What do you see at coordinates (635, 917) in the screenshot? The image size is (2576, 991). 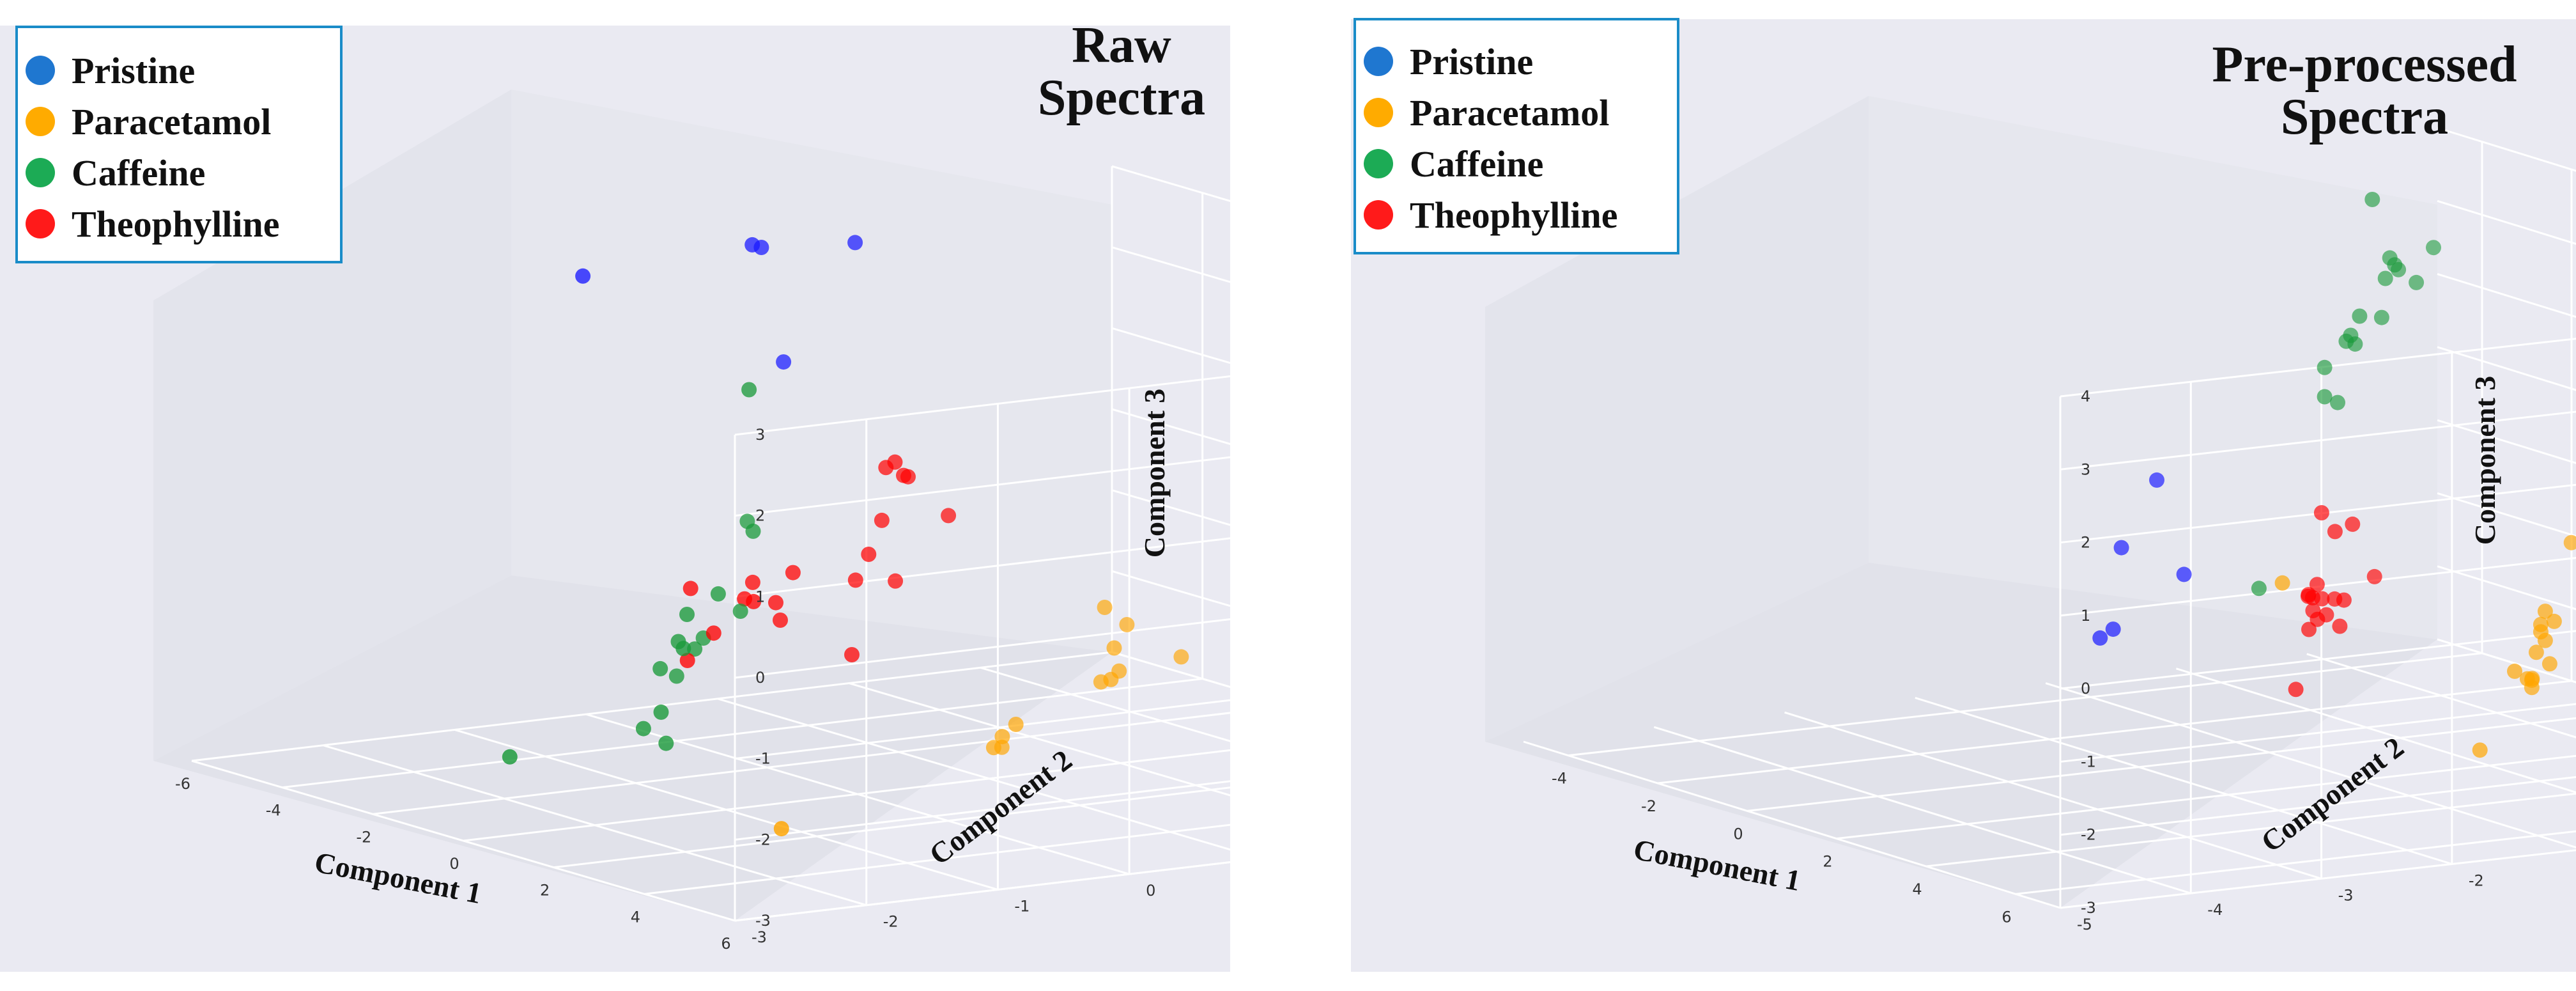 I see `tick-label: 4` at bounding box center [635, 917].